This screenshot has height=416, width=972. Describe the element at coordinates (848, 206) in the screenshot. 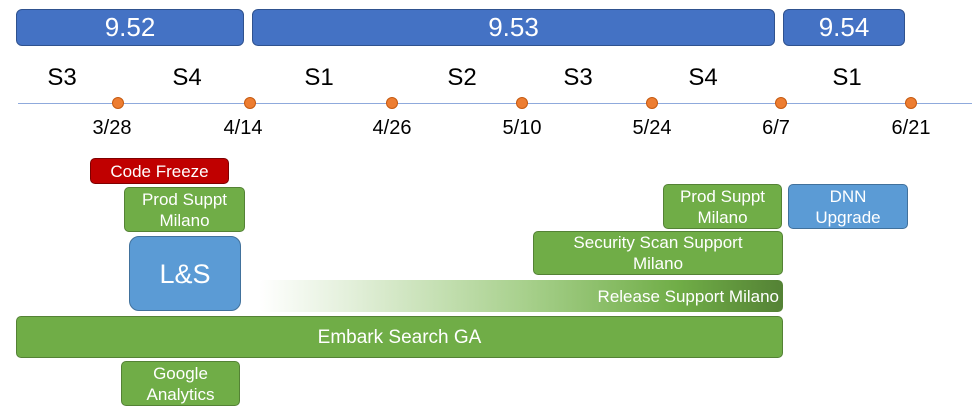

I see `dnn-upgrade-bar: DNN Upgrade` at that location.